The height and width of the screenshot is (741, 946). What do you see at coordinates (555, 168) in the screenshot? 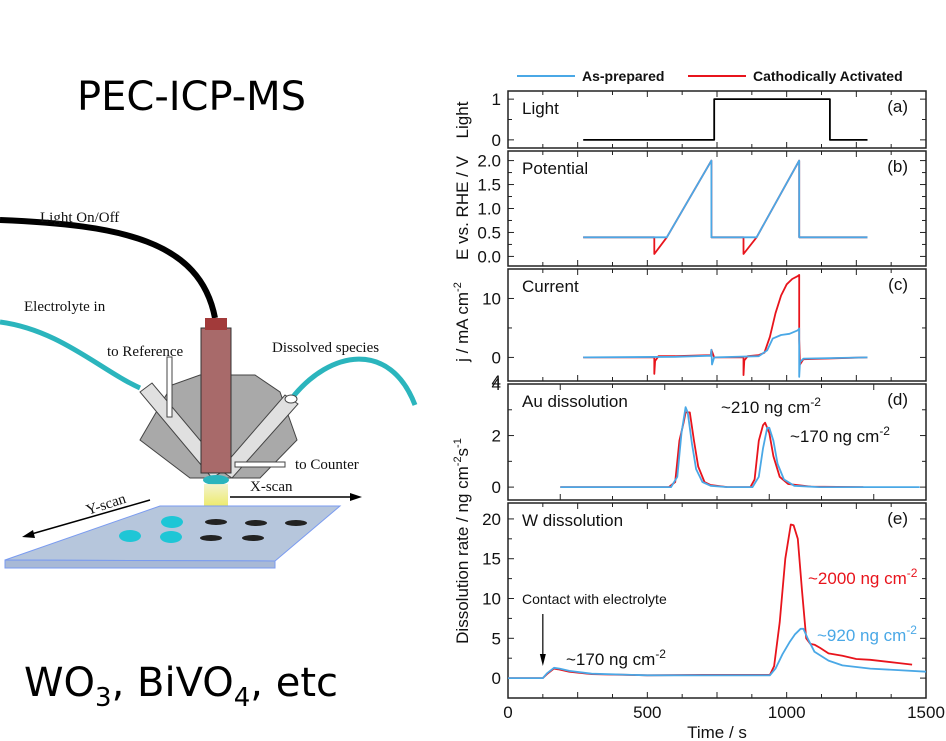
I see `panel-label: Potential` at bounding box center [555, 168].